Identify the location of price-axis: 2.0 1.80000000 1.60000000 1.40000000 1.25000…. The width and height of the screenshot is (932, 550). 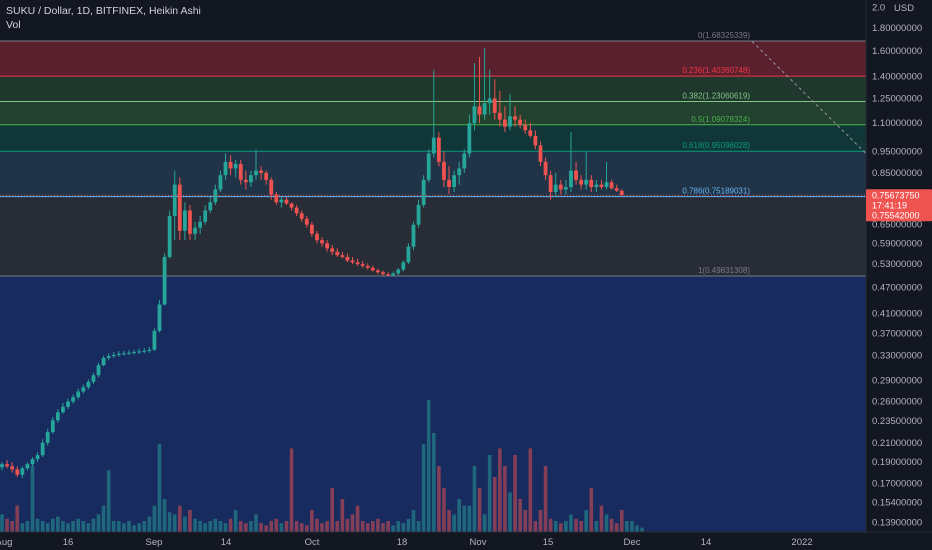
(898, 266).